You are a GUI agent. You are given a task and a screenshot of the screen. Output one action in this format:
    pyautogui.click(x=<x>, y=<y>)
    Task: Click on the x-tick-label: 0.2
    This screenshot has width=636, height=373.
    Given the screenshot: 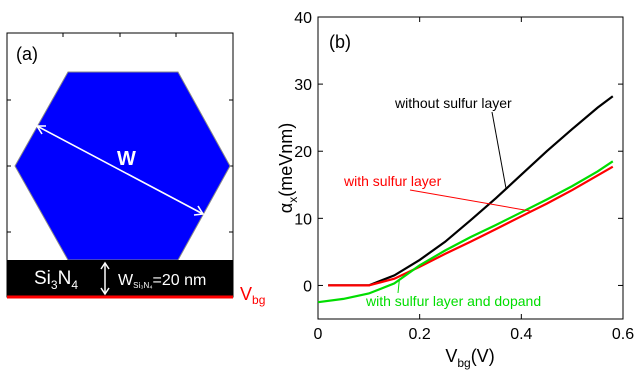 What is the action you would take?
    pyautogui.click(x=420, y=334)
    